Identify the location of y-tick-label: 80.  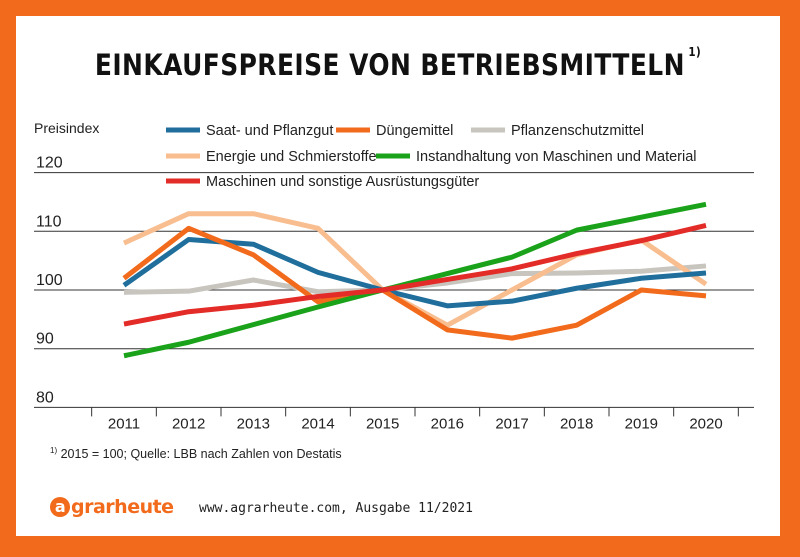
(45, 397).